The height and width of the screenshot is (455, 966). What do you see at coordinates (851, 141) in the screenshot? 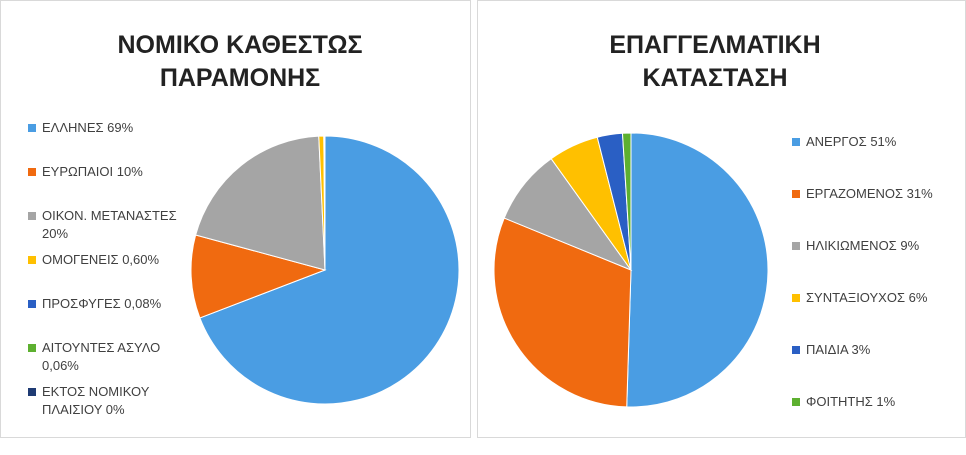
I see `legend-label: ΑΝΕΡΓΟΣ 51%` at bounding box center [851, 141].